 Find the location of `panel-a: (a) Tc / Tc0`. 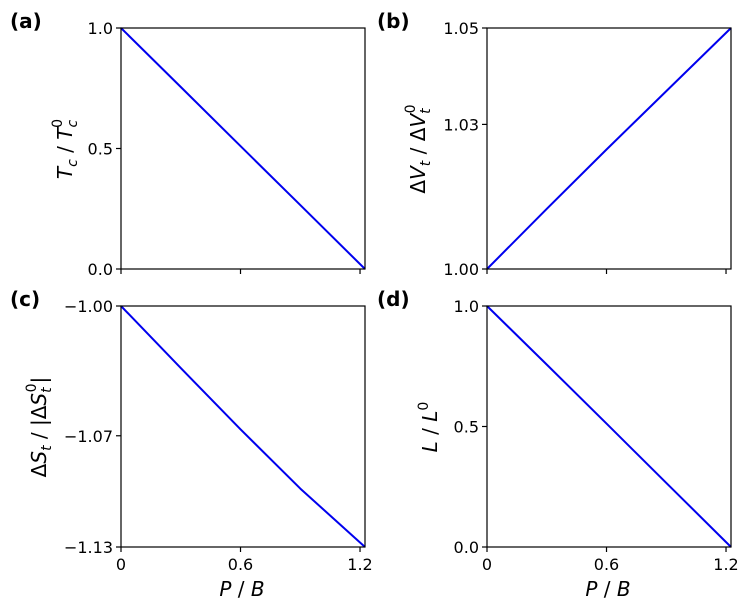

panel-a: (a) Tc / Tc0 is located at coordinates (45, 94).